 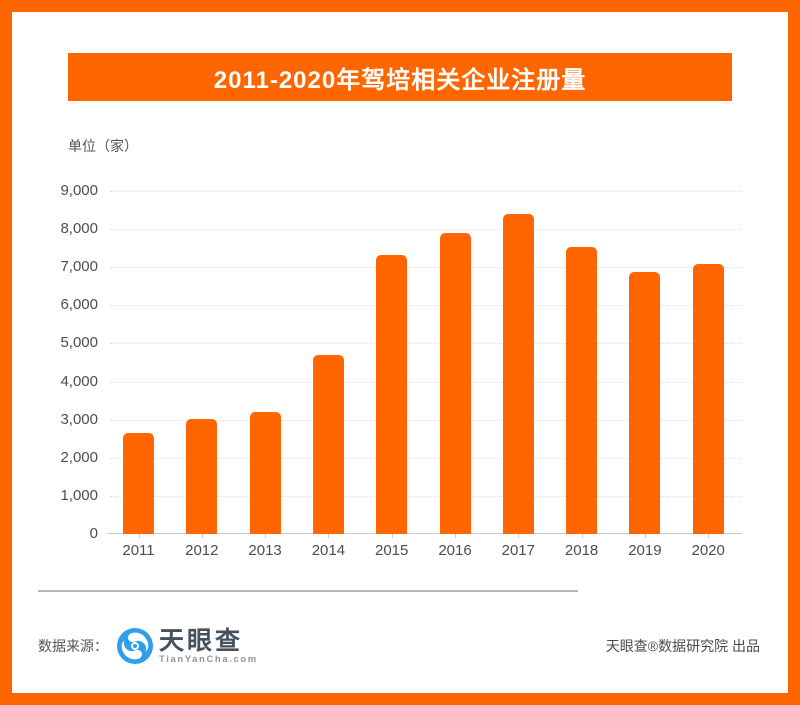 What do you see at coordinates (424, 533) in the screenshot?
I see `x-axis-line` at bounding box center [424, 533].